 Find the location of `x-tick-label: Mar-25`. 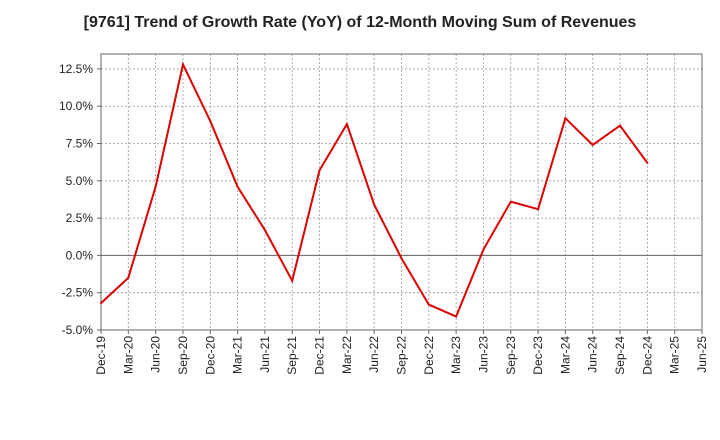

x-tick-label: Mar-25 is located at coordinates (675, 355).